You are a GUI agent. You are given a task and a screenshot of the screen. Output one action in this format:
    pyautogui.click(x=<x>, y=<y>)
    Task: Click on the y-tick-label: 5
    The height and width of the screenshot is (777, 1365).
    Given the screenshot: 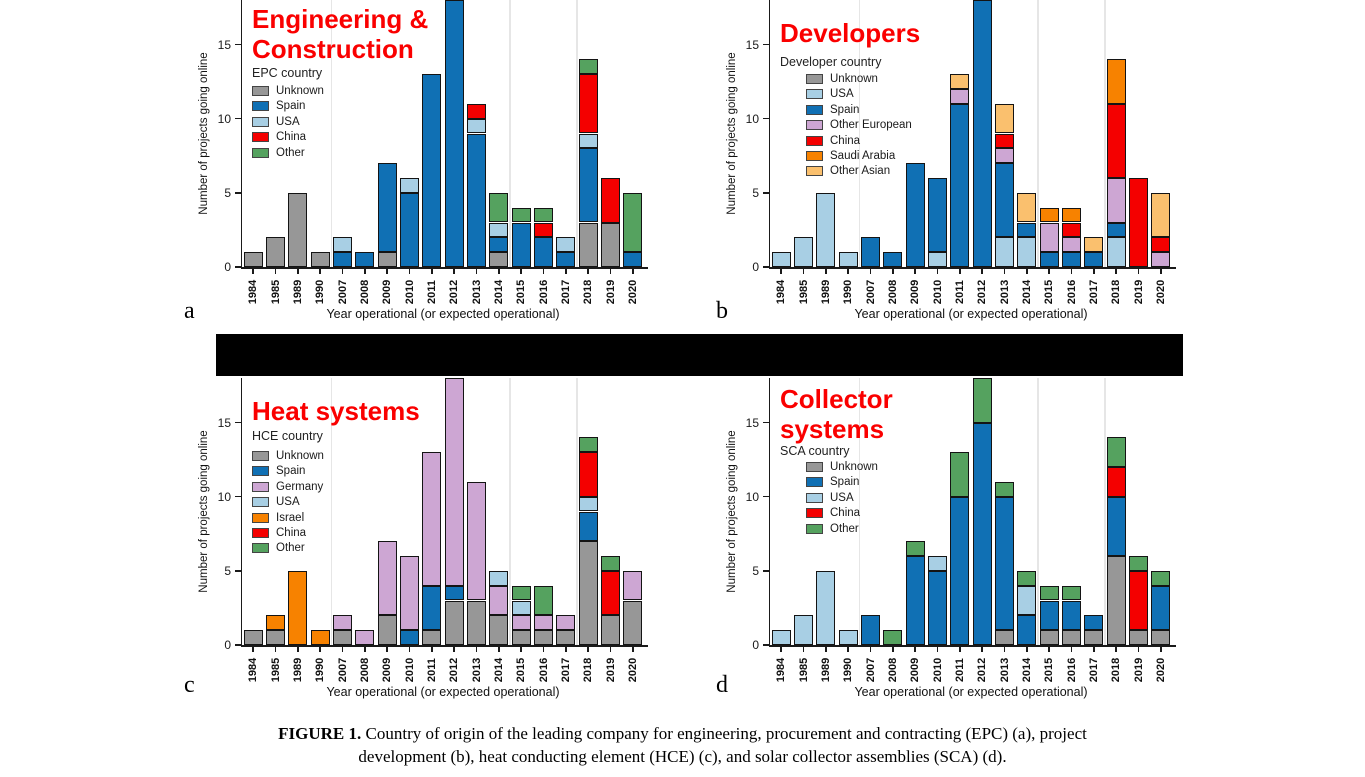 What is the action you would take?
    pyautogui.click(x=755, y=192)
    